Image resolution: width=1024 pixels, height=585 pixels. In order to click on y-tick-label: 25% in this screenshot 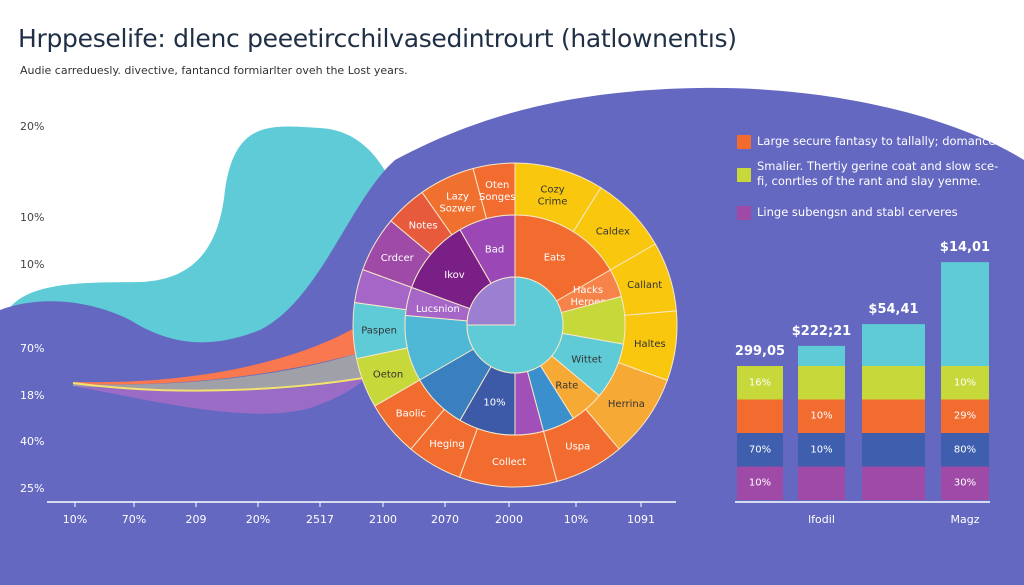, I will do `click(32, 488)`.